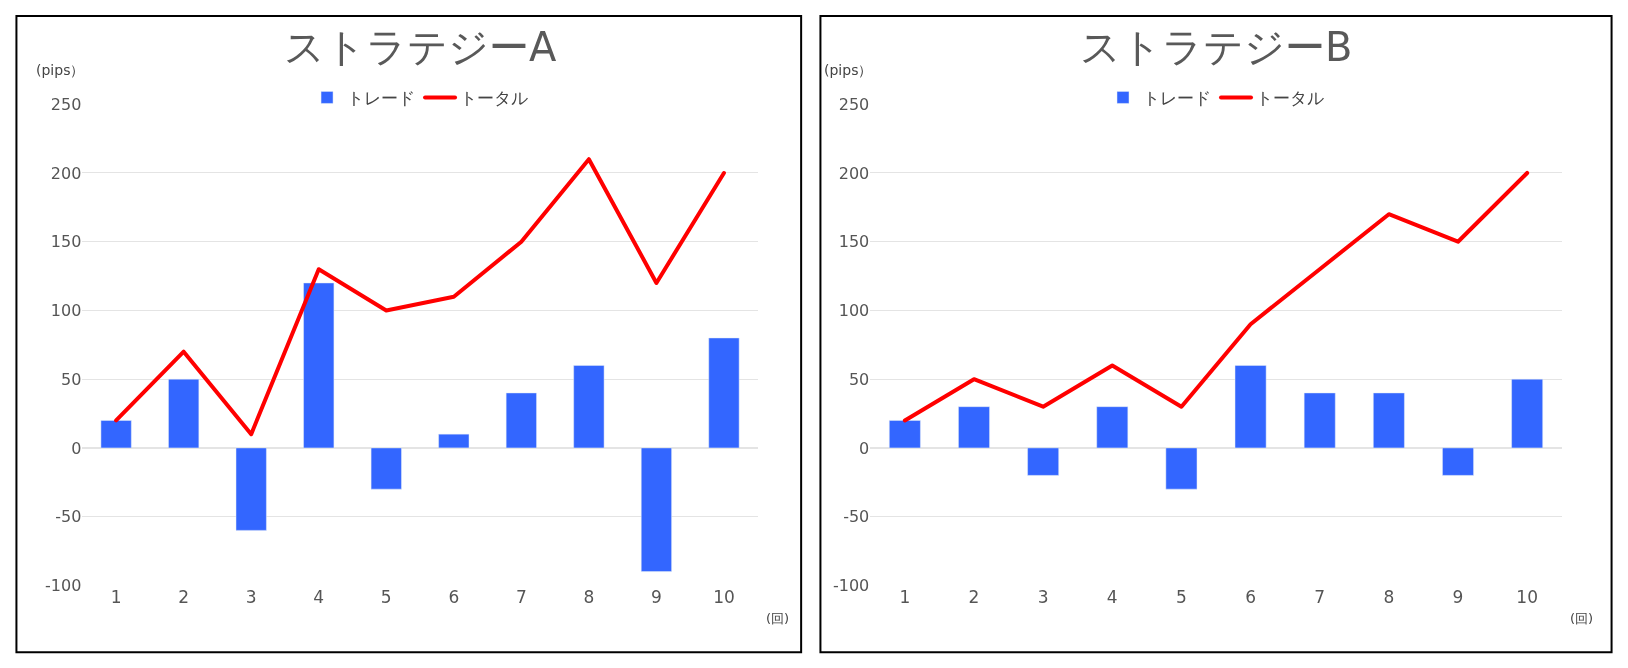 Image resolution: width=1628 pixels, height=668 pixels. Describe the element at coordinates (1216, 47) in the screenshot. I see `chart-title: ストラテジーB` at that location.